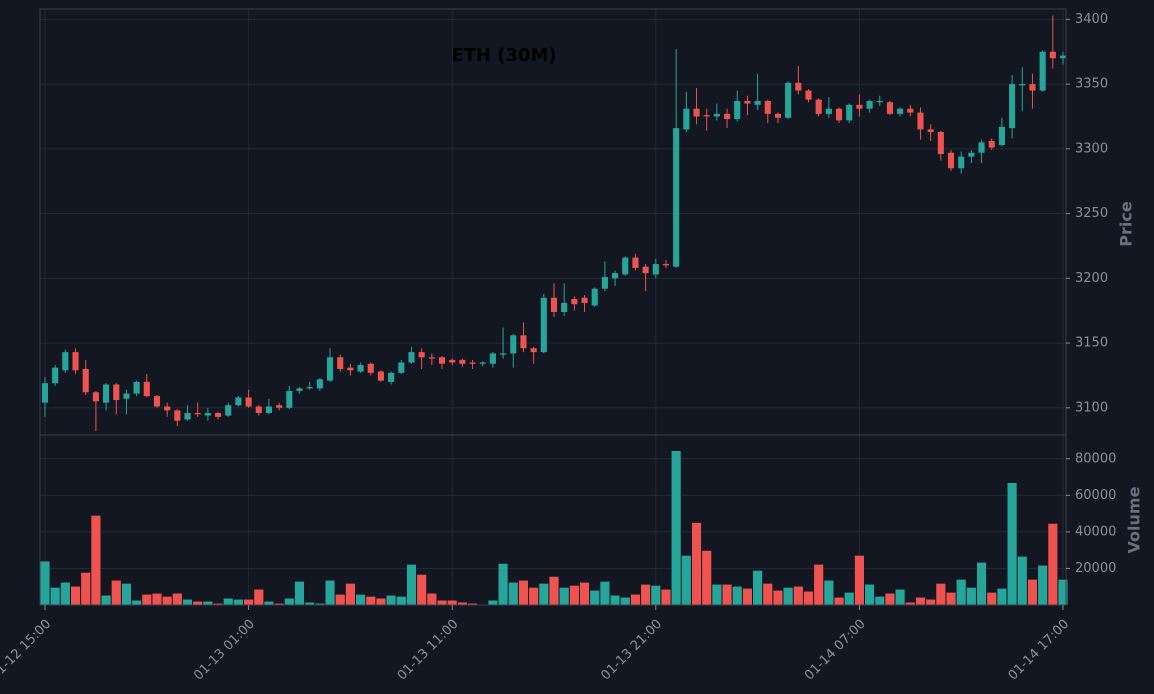  Describe the element at coordinates (1091, 407) in the screenshot. I see `y-tick-label: 3100` at that location.